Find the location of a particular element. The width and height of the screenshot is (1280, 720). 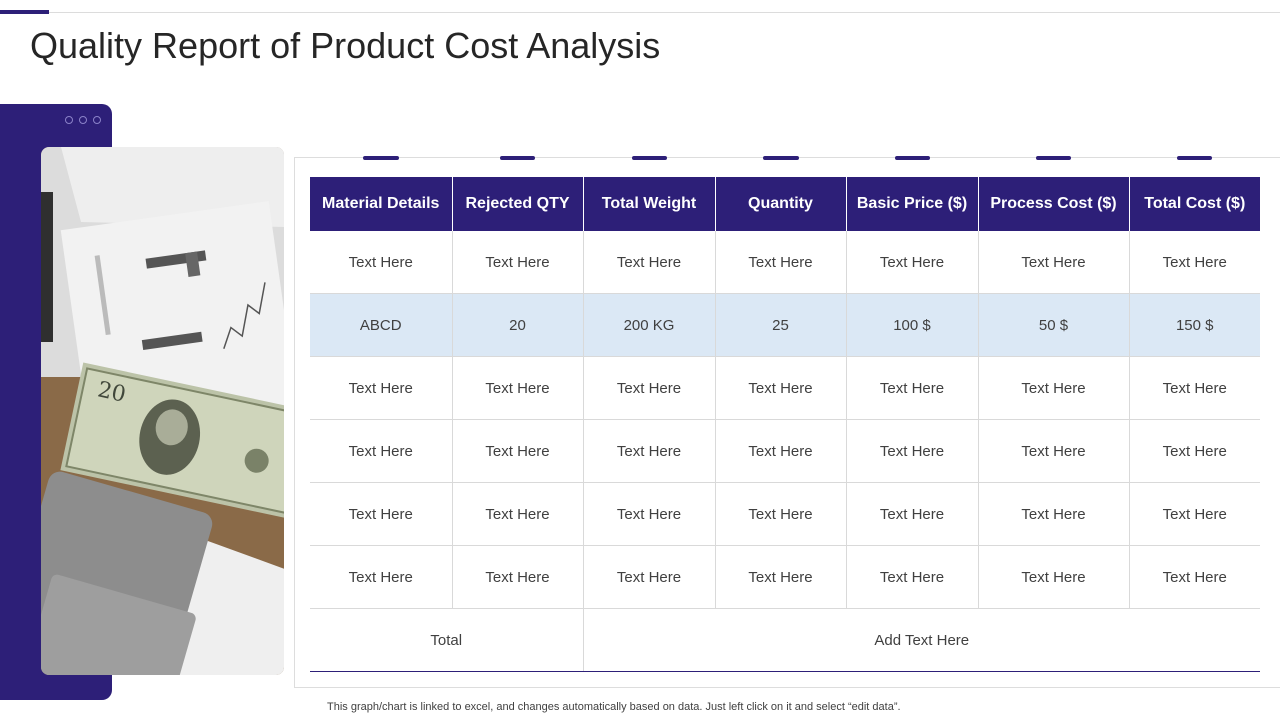

total-row: Total Add Text Here is located at coordinates (785, 640).